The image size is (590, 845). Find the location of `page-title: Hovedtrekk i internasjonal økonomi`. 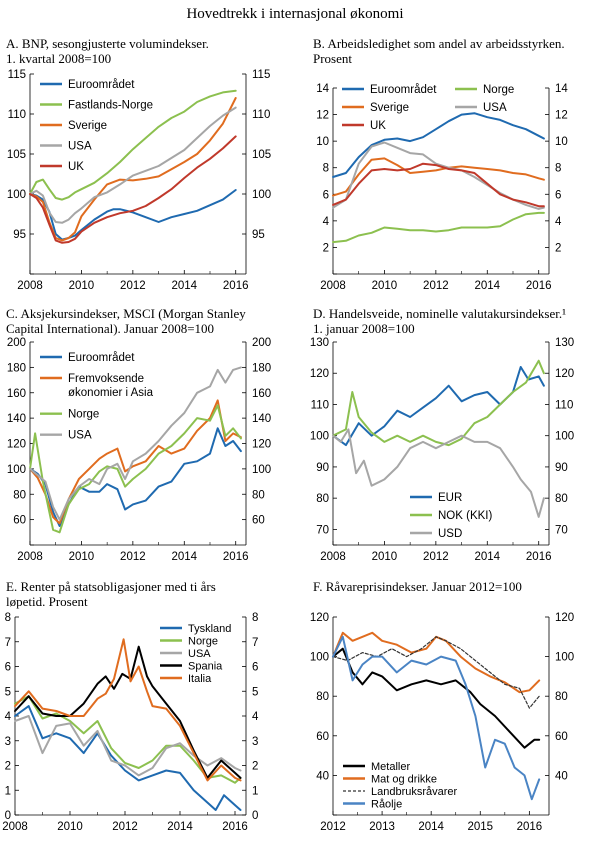

page-title: Hovedtrekk i internasjonal økonomi is located at coordinates (295, 14).